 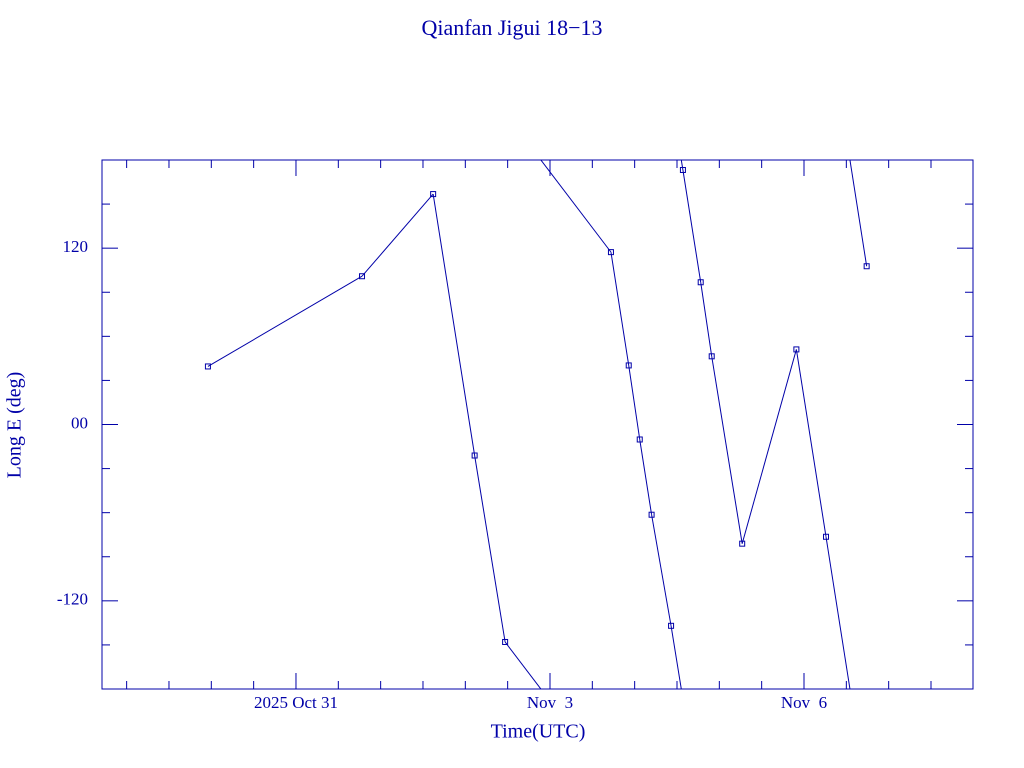 I want to click on y-tick-label: 120, so click(x=76, y=246).